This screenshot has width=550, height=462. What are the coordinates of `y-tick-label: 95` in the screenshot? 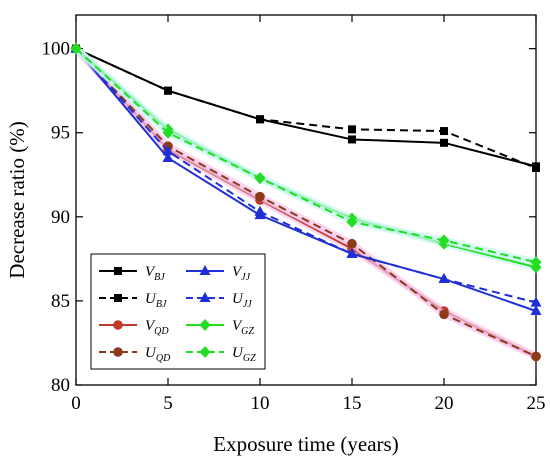 It's located at (60, 133).